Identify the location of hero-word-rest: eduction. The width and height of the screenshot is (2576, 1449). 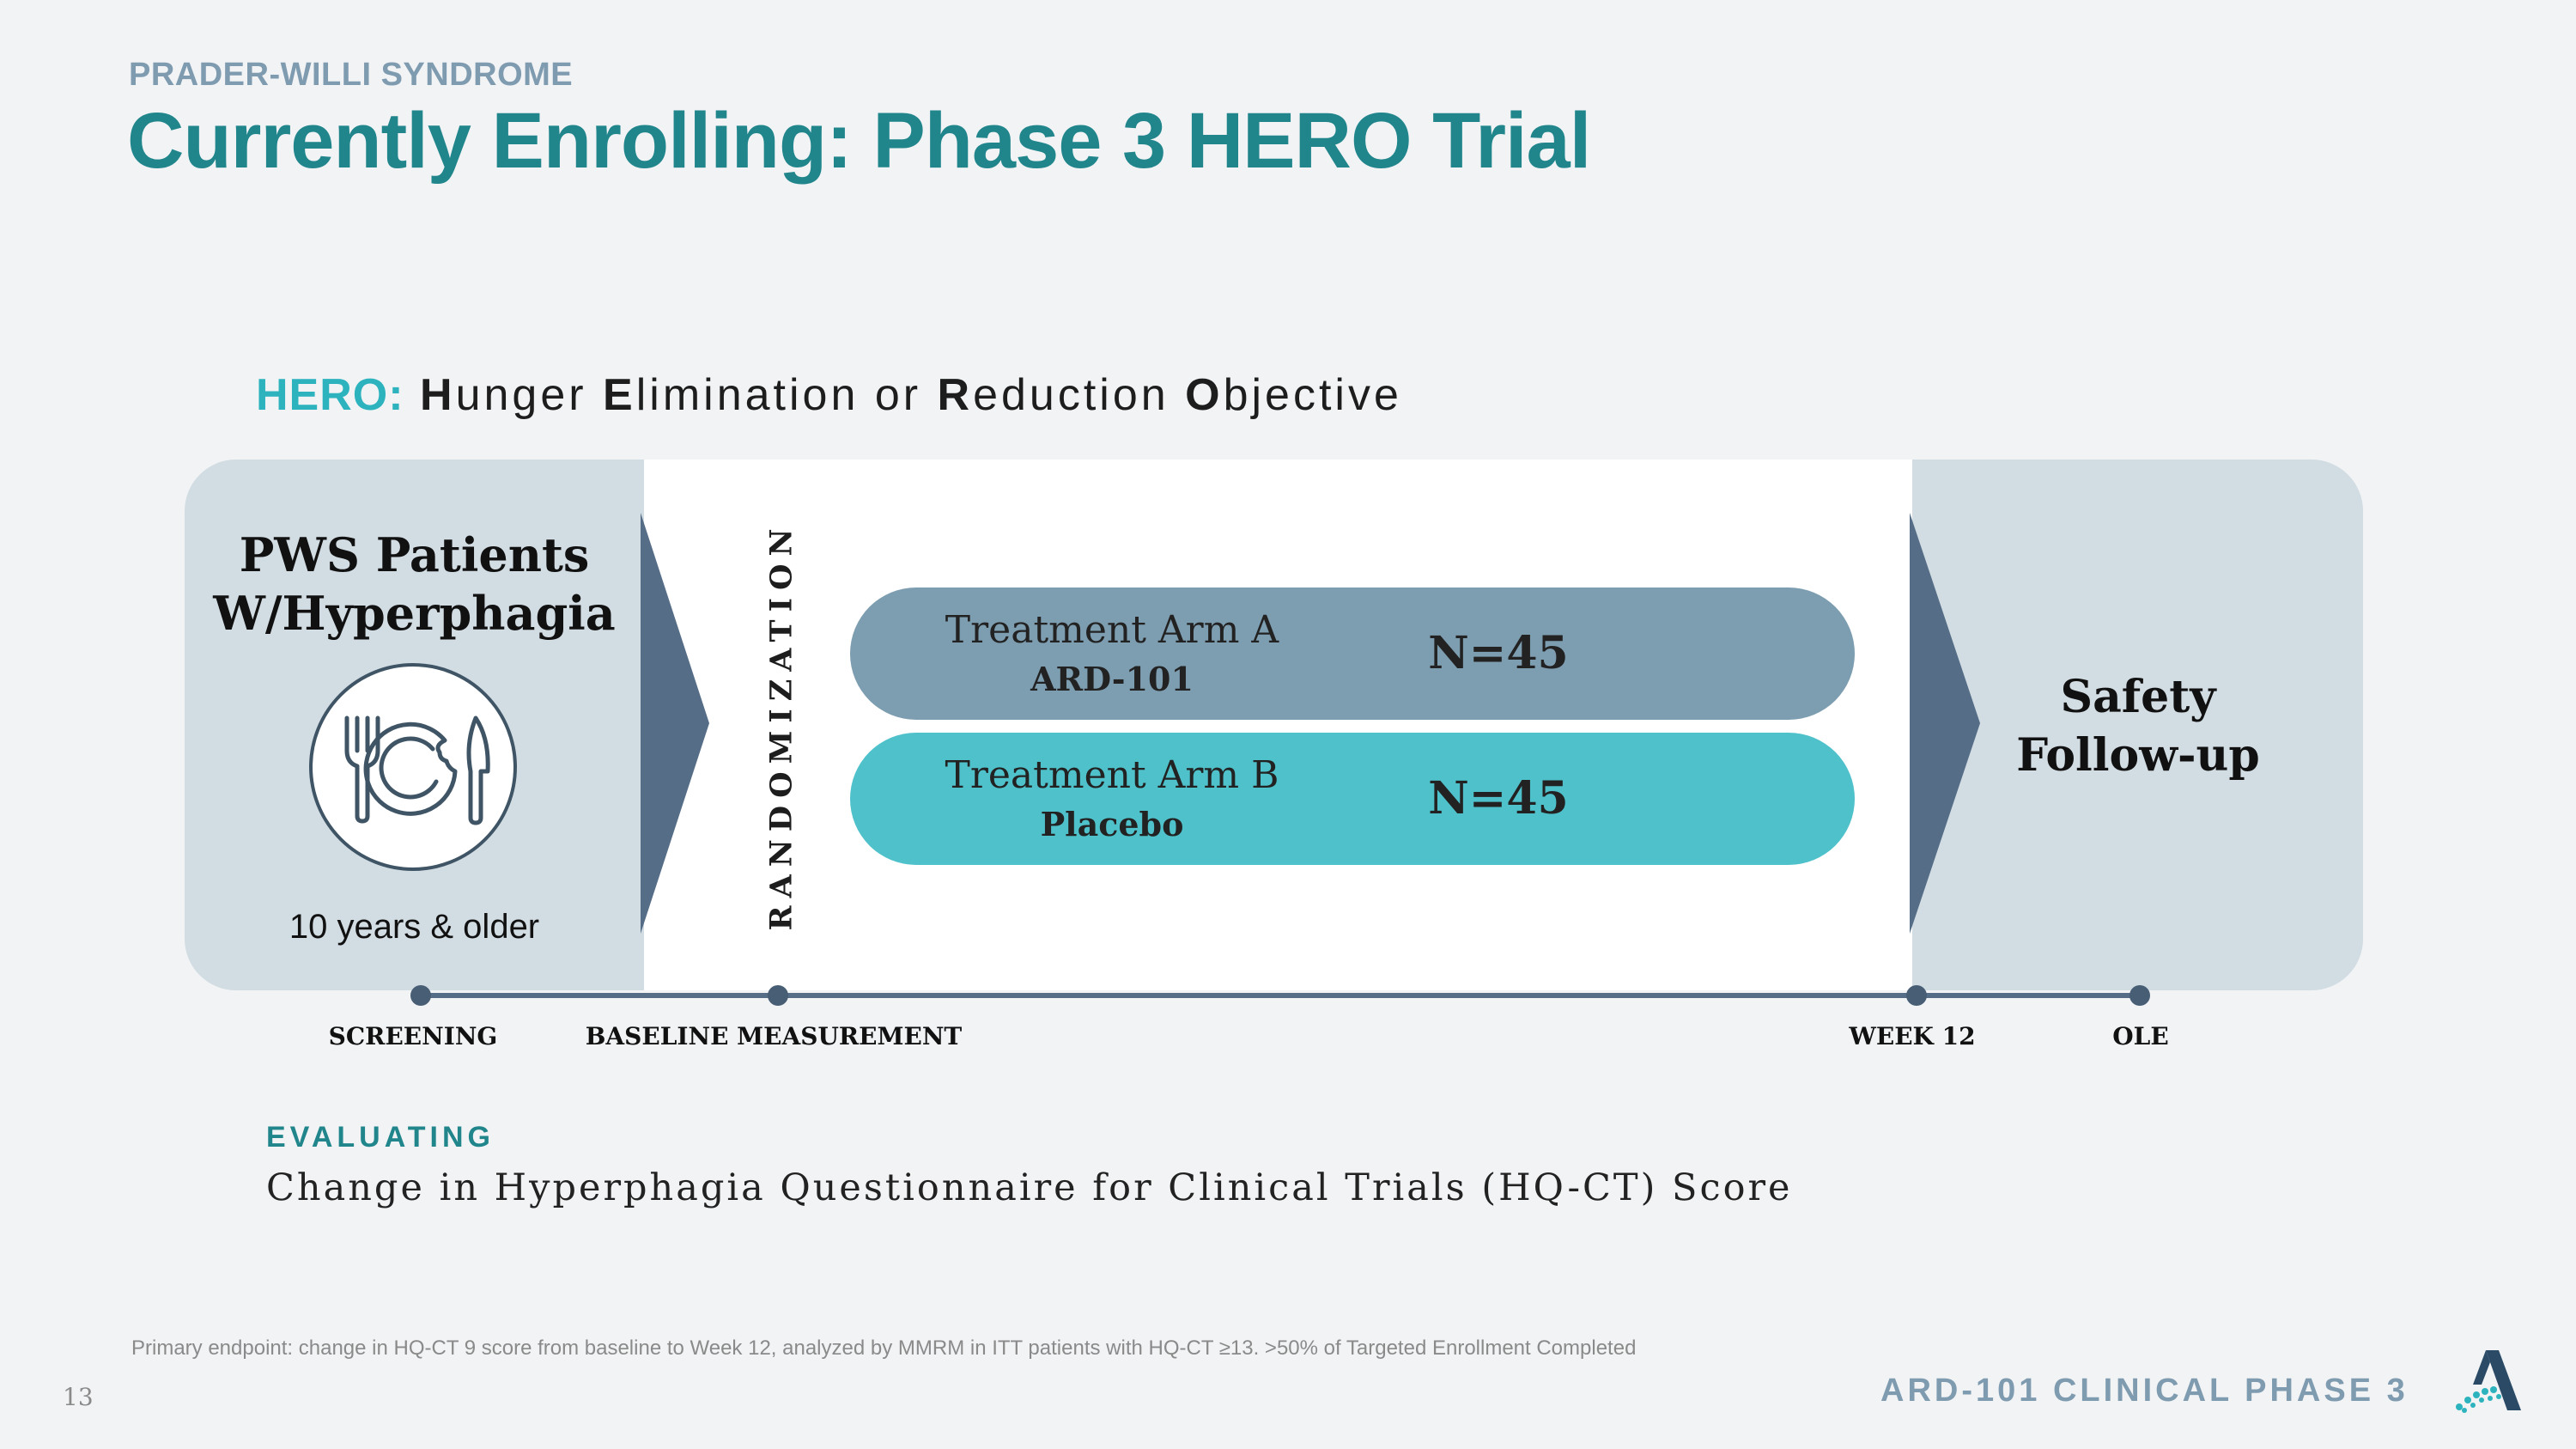
(1079, 395).